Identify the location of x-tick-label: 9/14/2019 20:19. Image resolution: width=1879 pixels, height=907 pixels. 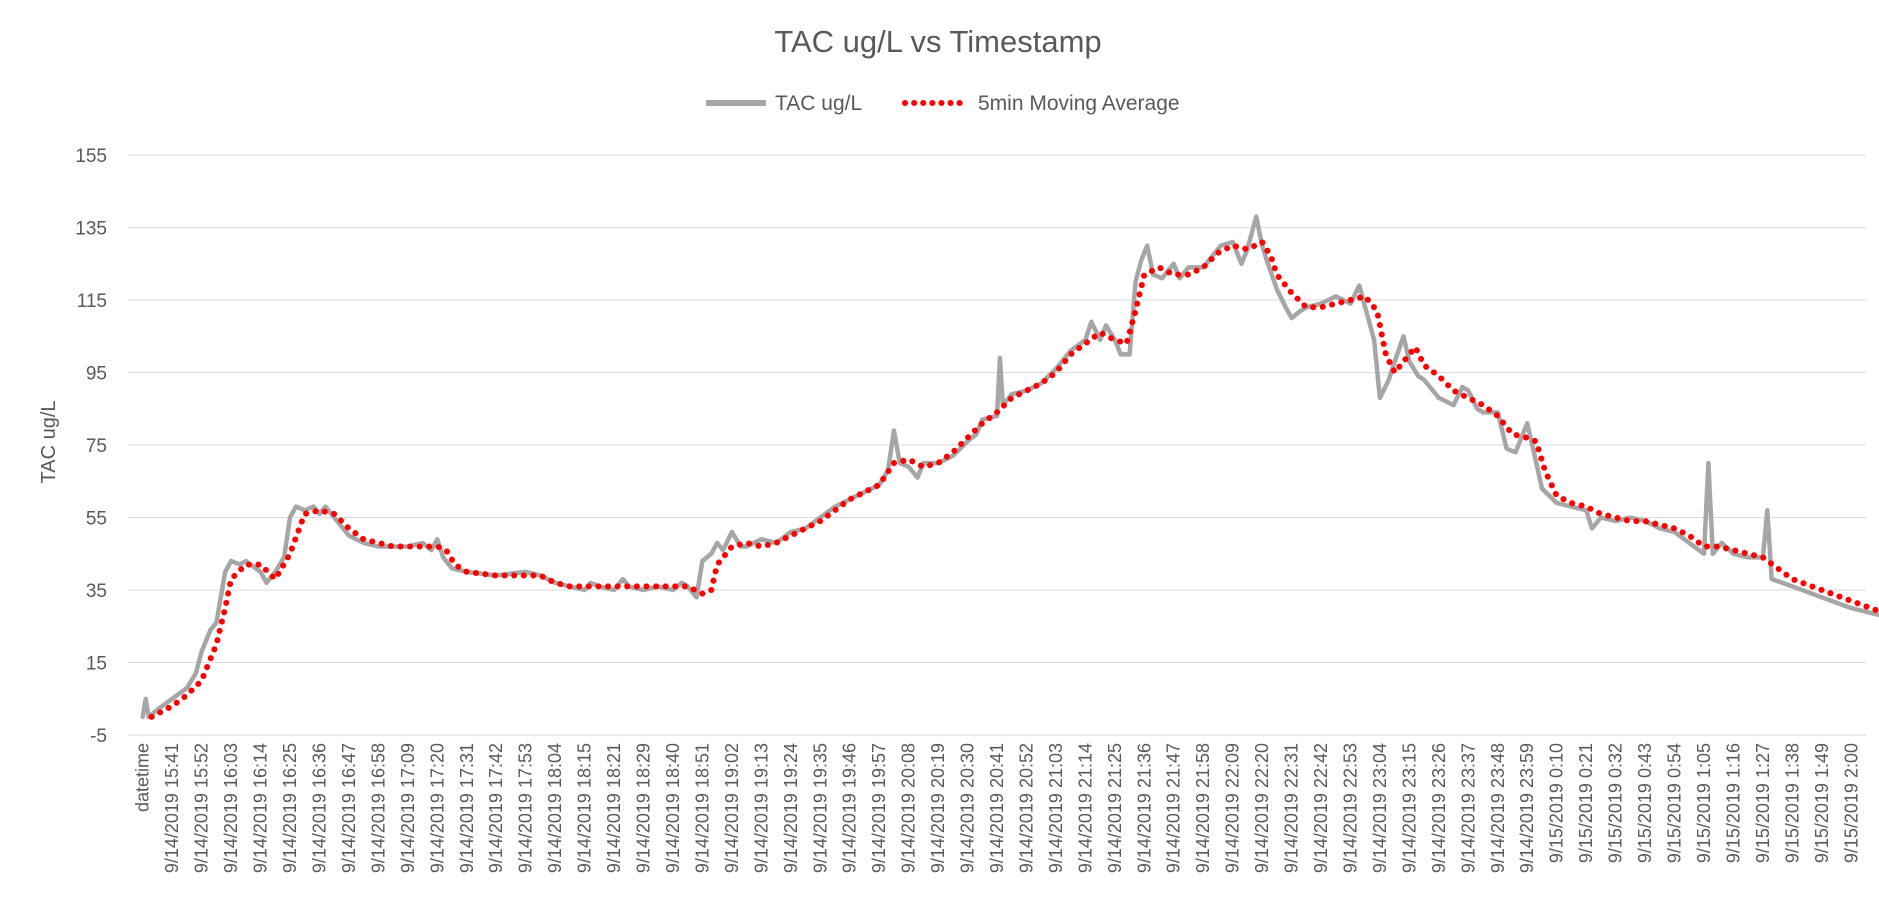
(938, 808).